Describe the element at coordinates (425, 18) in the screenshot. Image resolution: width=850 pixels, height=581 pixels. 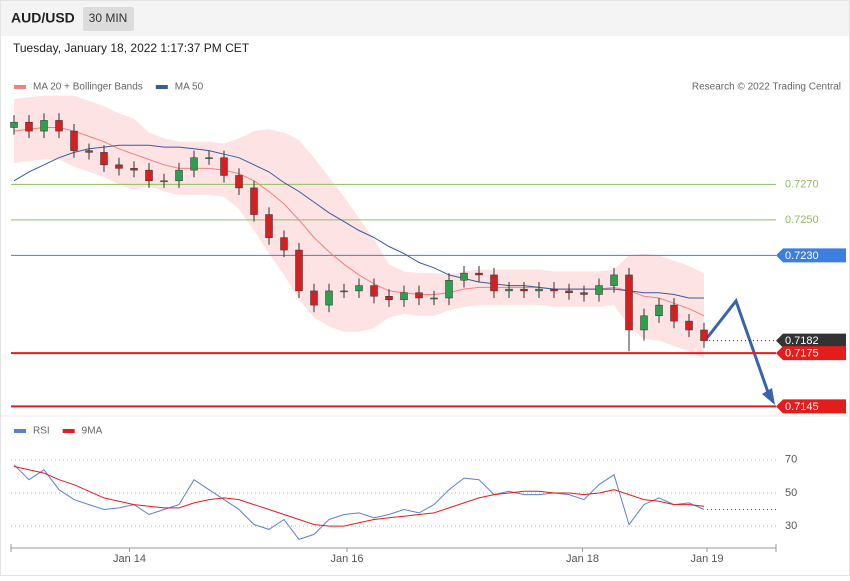
I see `header-bar` at that location.